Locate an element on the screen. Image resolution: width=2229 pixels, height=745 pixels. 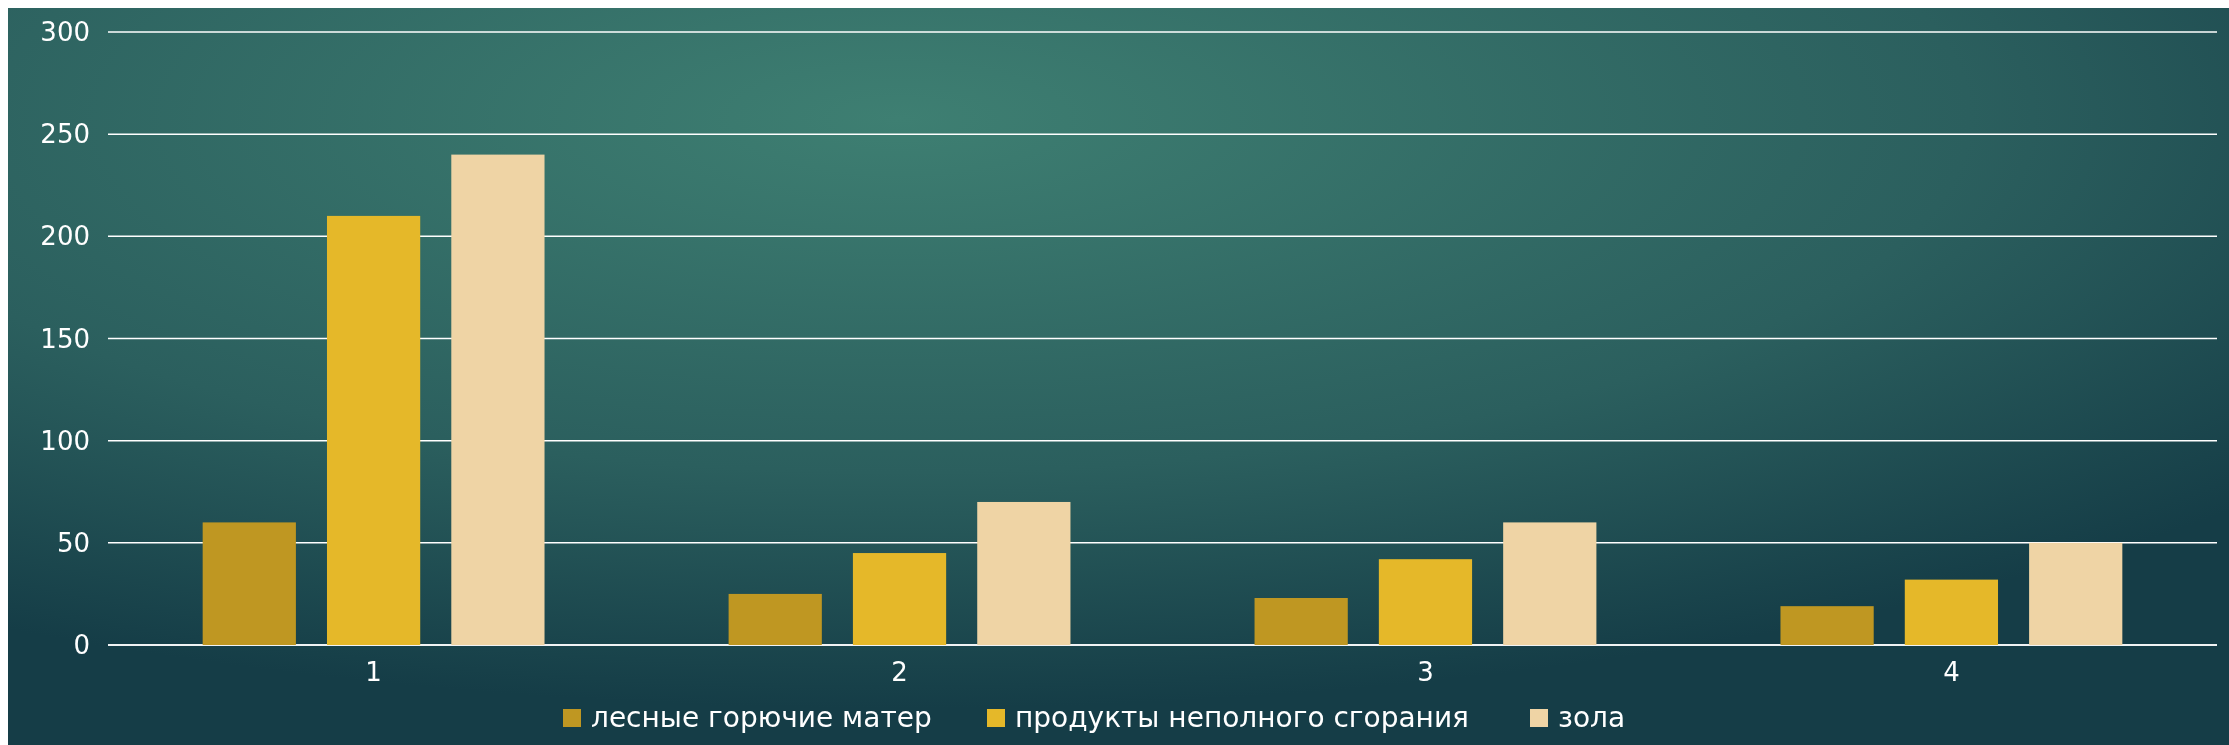
x-tick-label: 1 is located at coordinates (373, 672).